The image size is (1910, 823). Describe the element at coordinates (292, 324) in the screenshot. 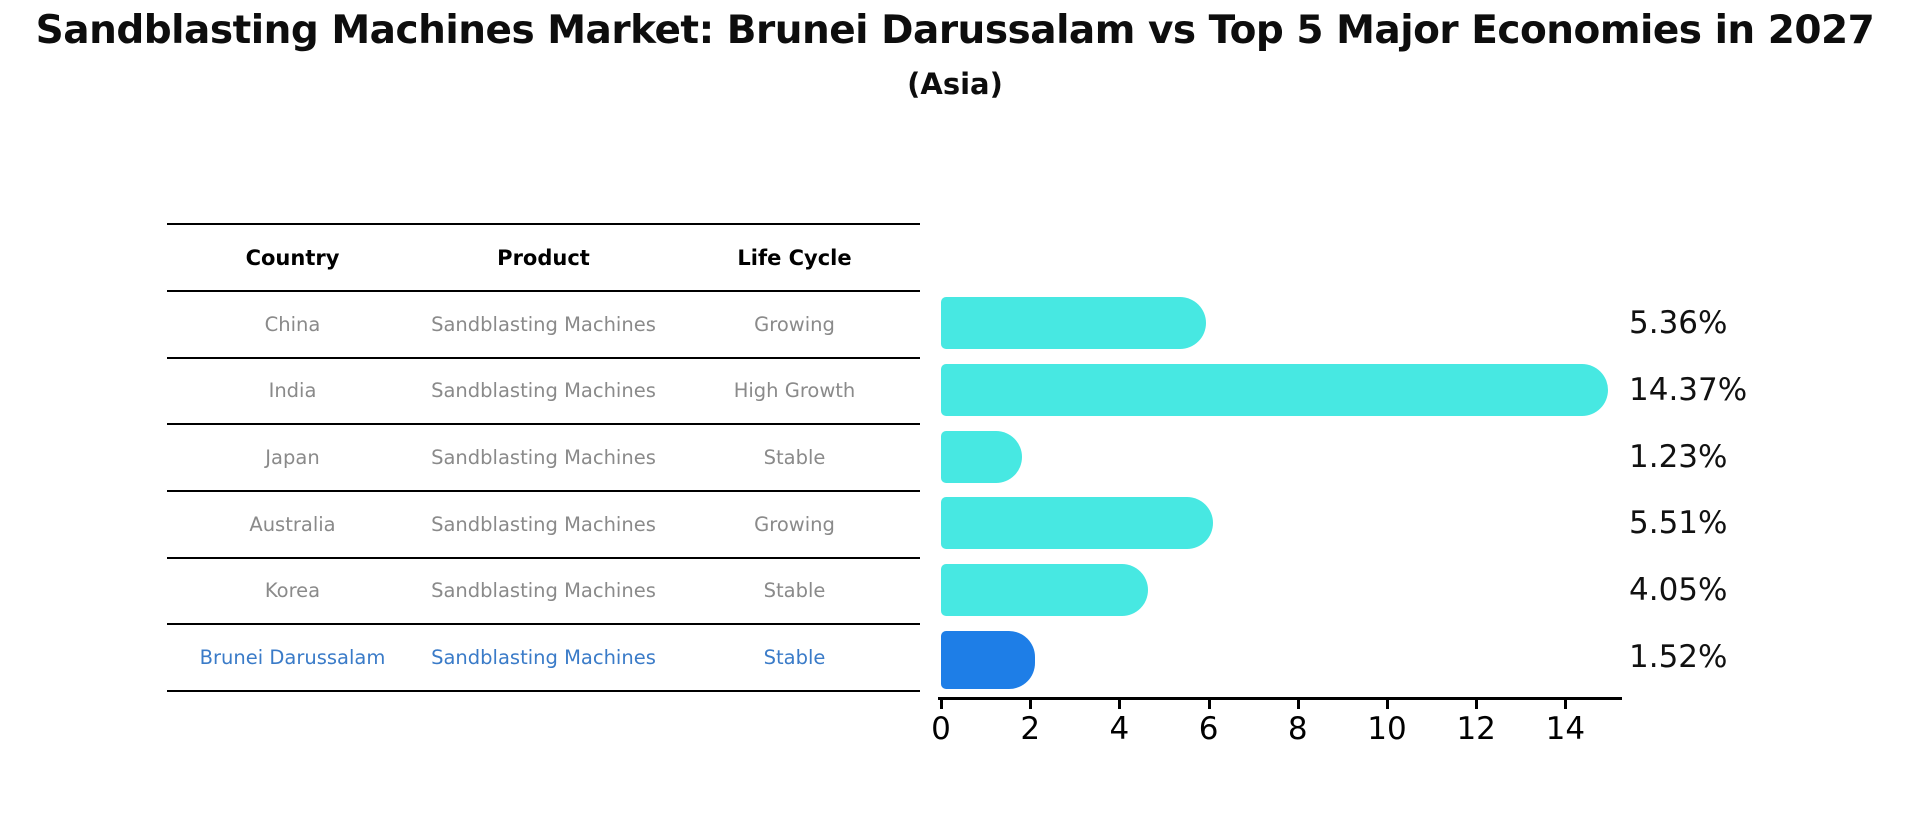

I see `country-cell: China` at that location.